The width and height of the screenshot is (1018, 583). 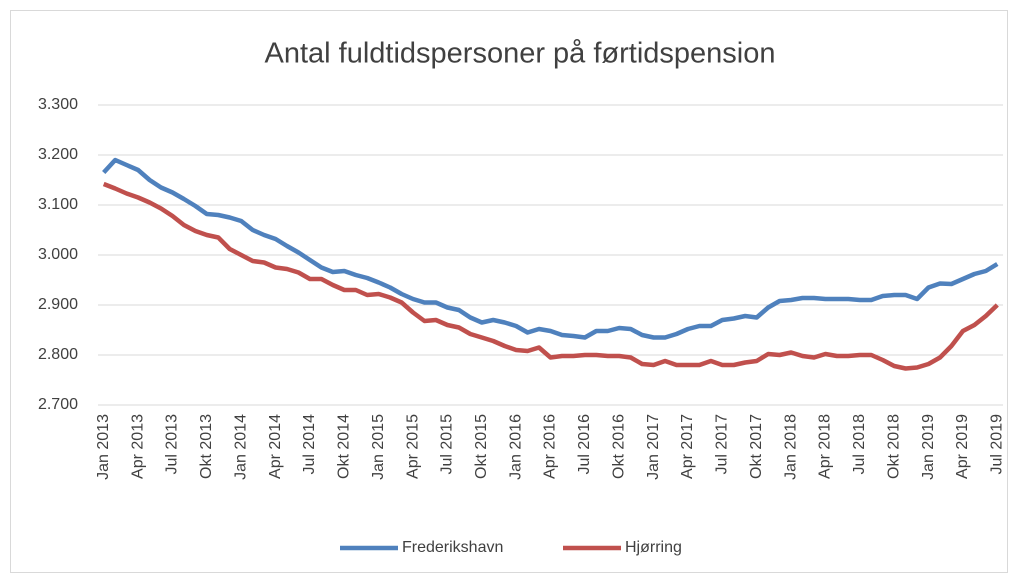 I want to click on y-tick-label: 3.000, so click(x=58, y=254).